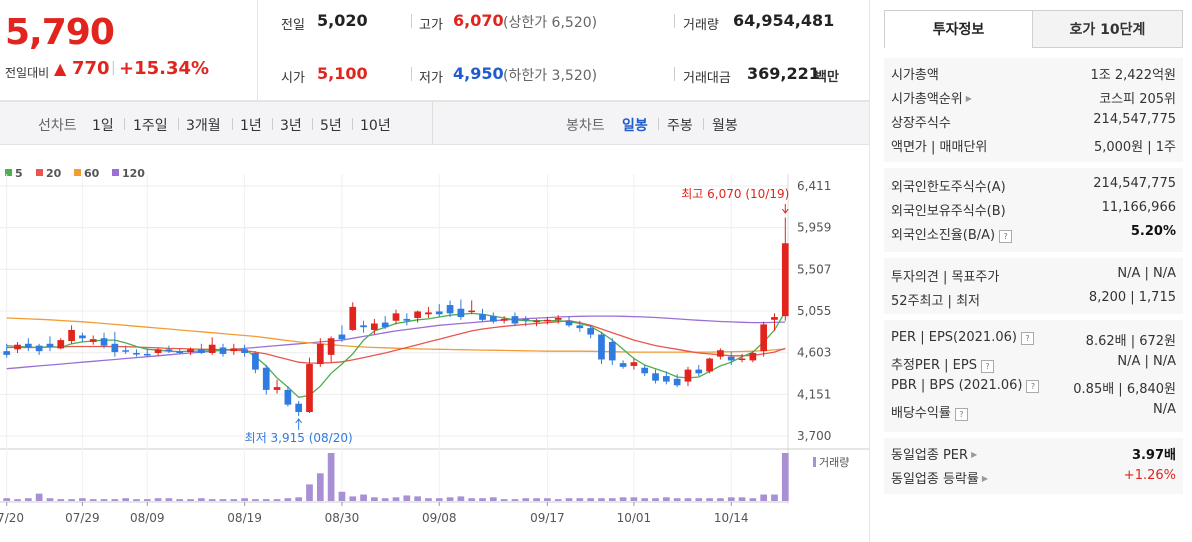 Image resolution: width=1192 pixels, height=542 pixels. Describe the element at coordinates (547, 518) in the screenshot. I see `x-tick-label: 09/17` at that location.